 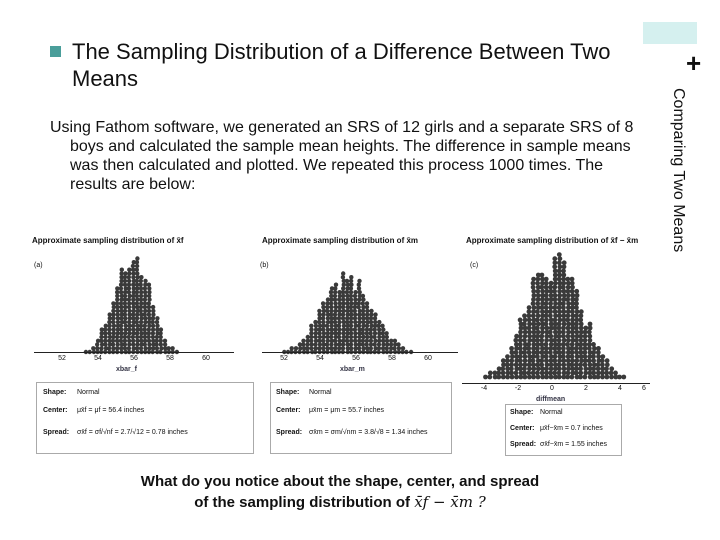 I want to click on panel-c-tick: 6, so click(x=644, y=388).